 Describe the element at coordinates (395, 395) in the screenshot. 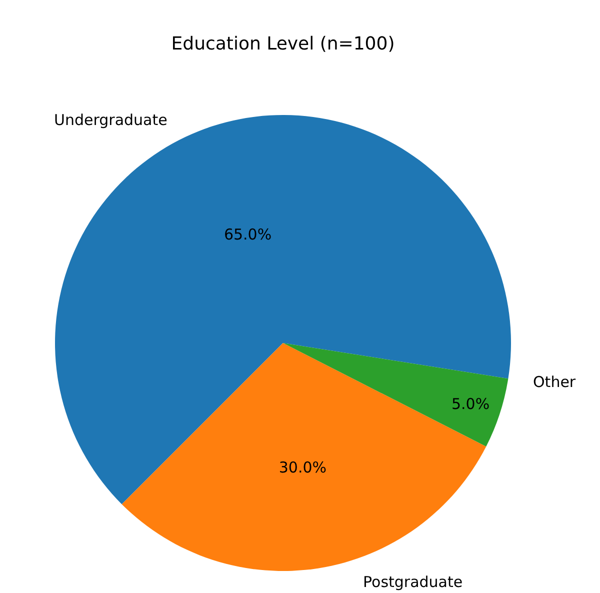

I see `pie-slice` at that location.